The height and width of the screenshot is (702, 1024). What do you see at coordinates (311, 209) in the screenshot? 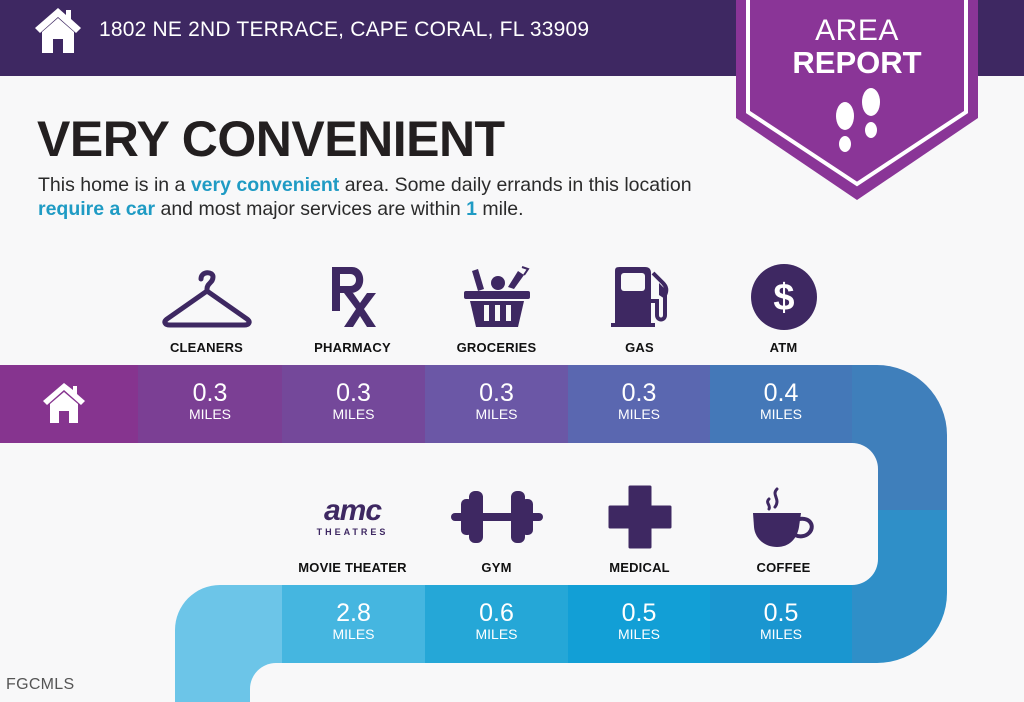
I see `desc-text: and most major services are within` at bounding box center [311, 209].